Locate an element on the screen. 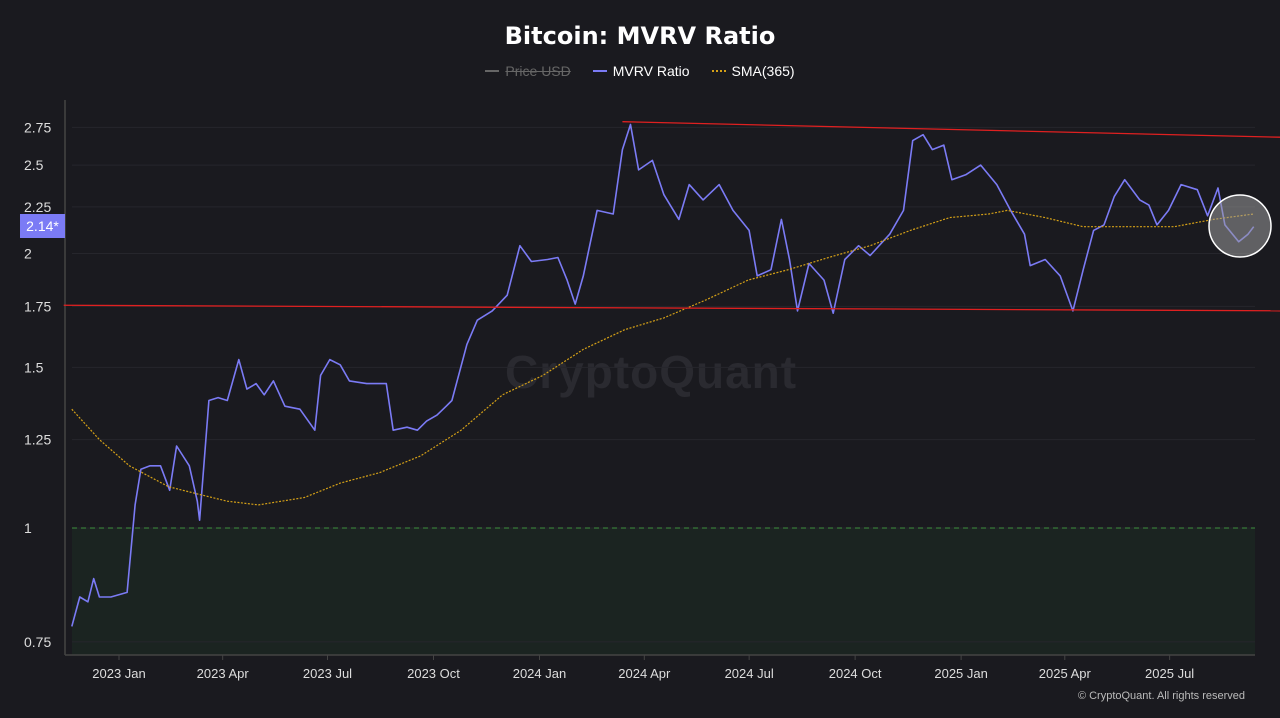 The image size is (1280, 718). current-value-tag: 2.14* is located at coordinates (42, 226).